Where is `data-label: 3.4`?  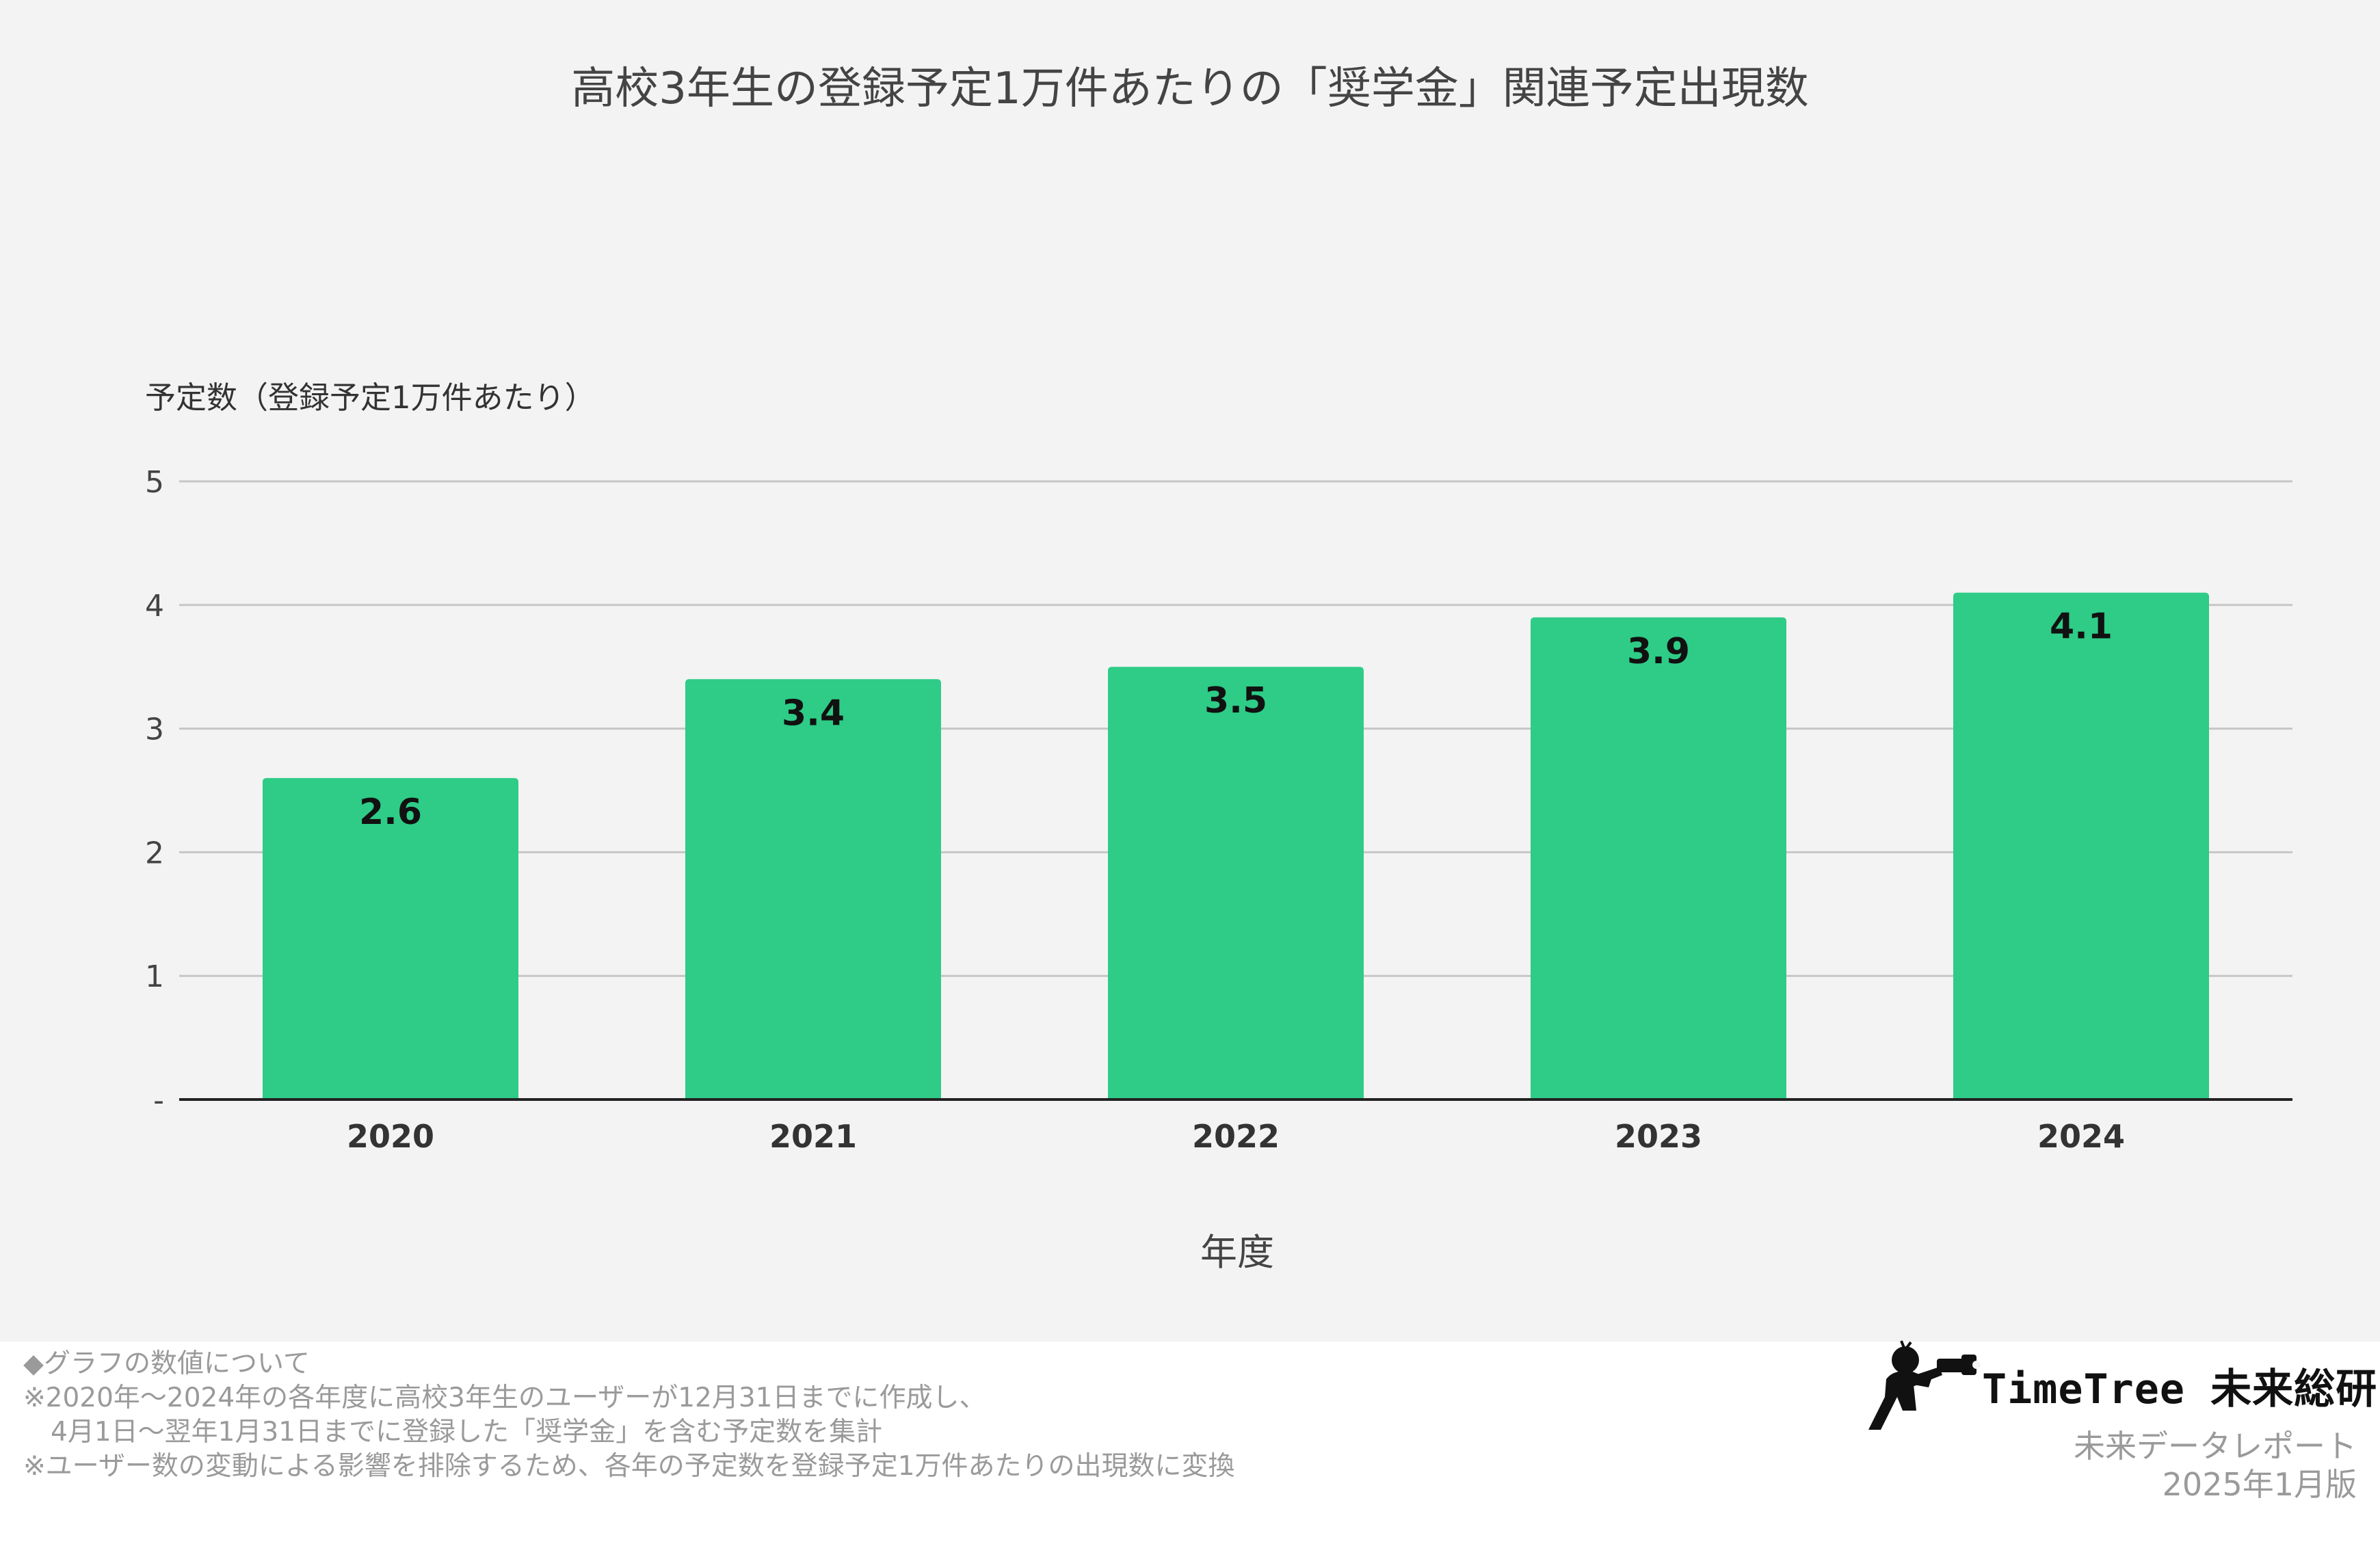 data-label: 3.4 is located at coordinates (813, 713).